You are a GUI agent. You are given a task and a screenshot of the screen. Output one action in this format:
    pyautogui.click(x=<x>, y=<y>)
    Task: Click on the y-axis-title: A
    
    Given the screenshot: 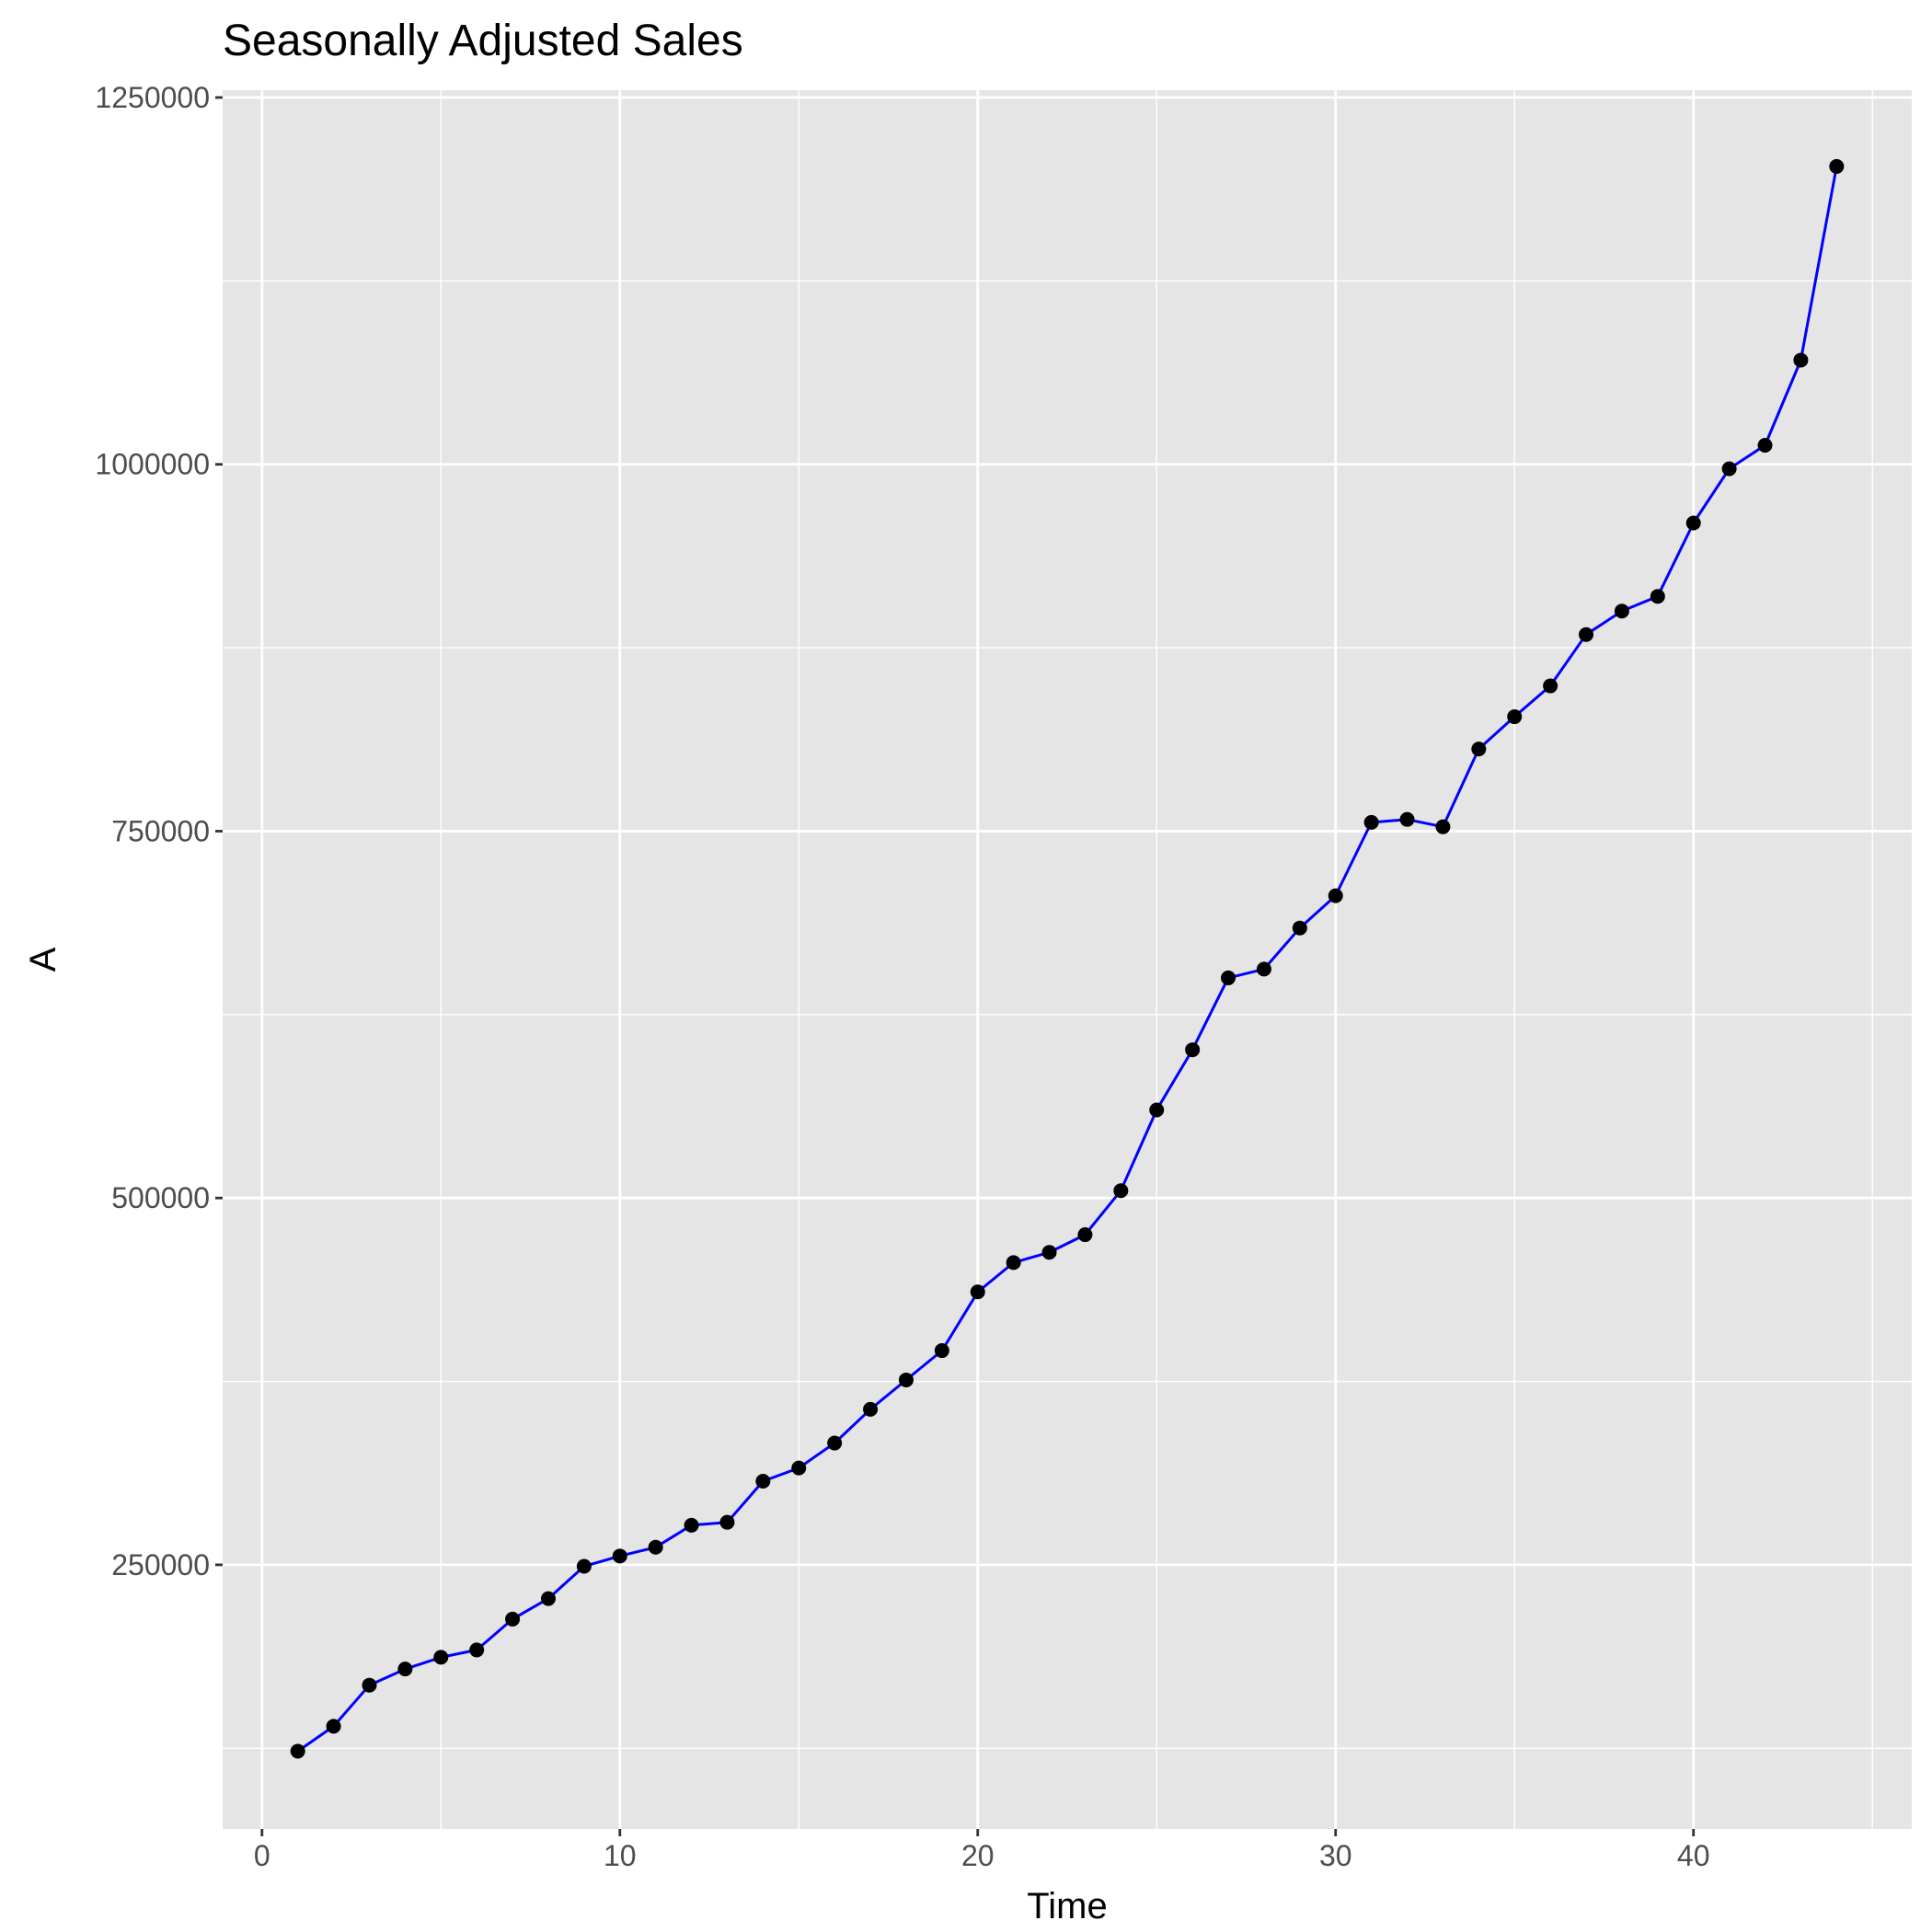 What is the action you would take?
    pyautogui.click(x=43, y=959)
    